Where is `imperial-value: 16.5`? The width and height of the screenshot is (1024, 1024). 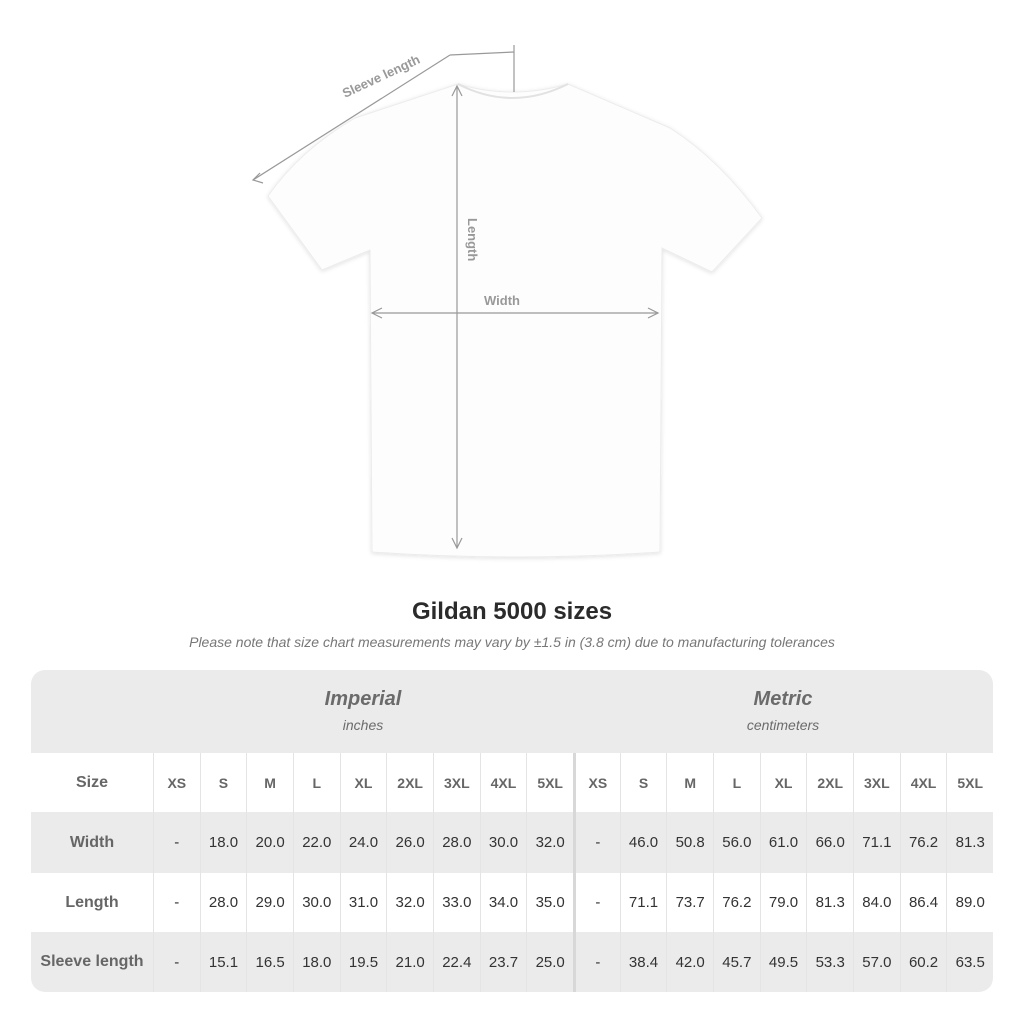 imperial-value: 16.5 is located at coordinates (269, 962).